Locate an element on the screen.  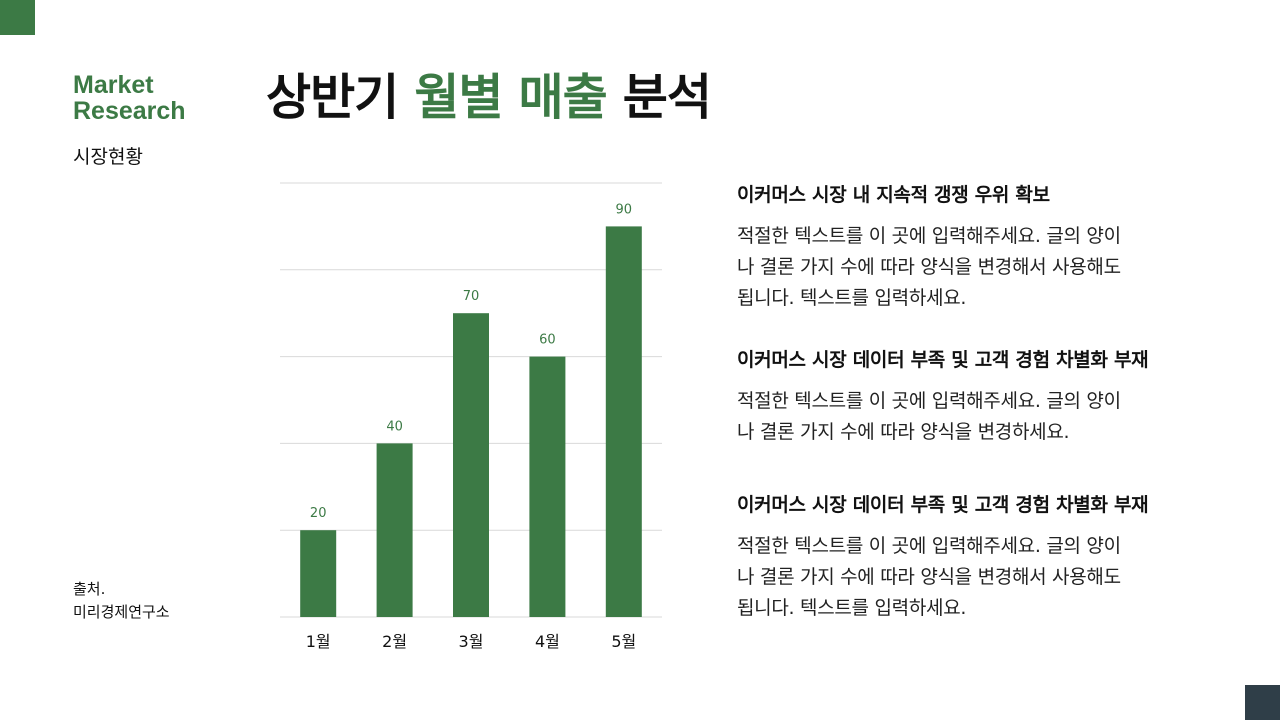
body-line: 나 결론 가지 수에 따라 양식을 변경하세요. is located at coordinates (903, 432).